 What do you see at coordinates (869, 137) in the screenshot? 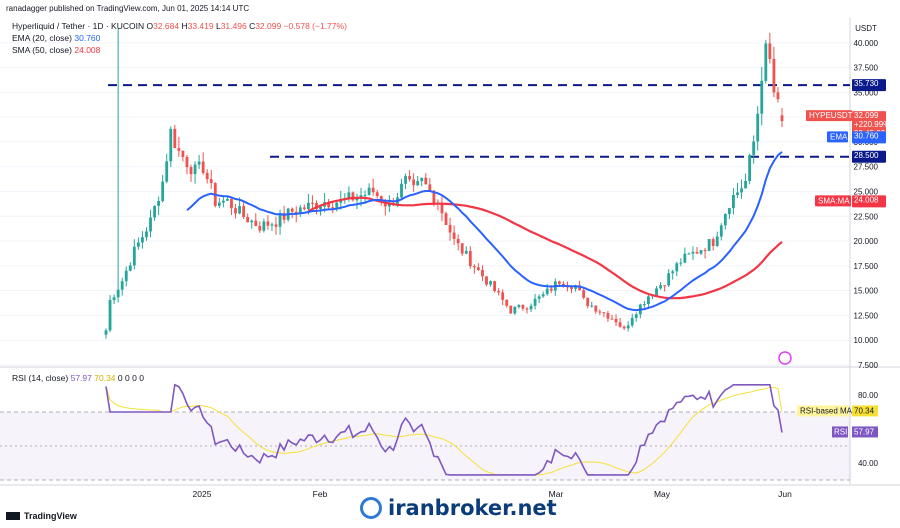
I see `ema-badge` at bounding box center [869, 137].